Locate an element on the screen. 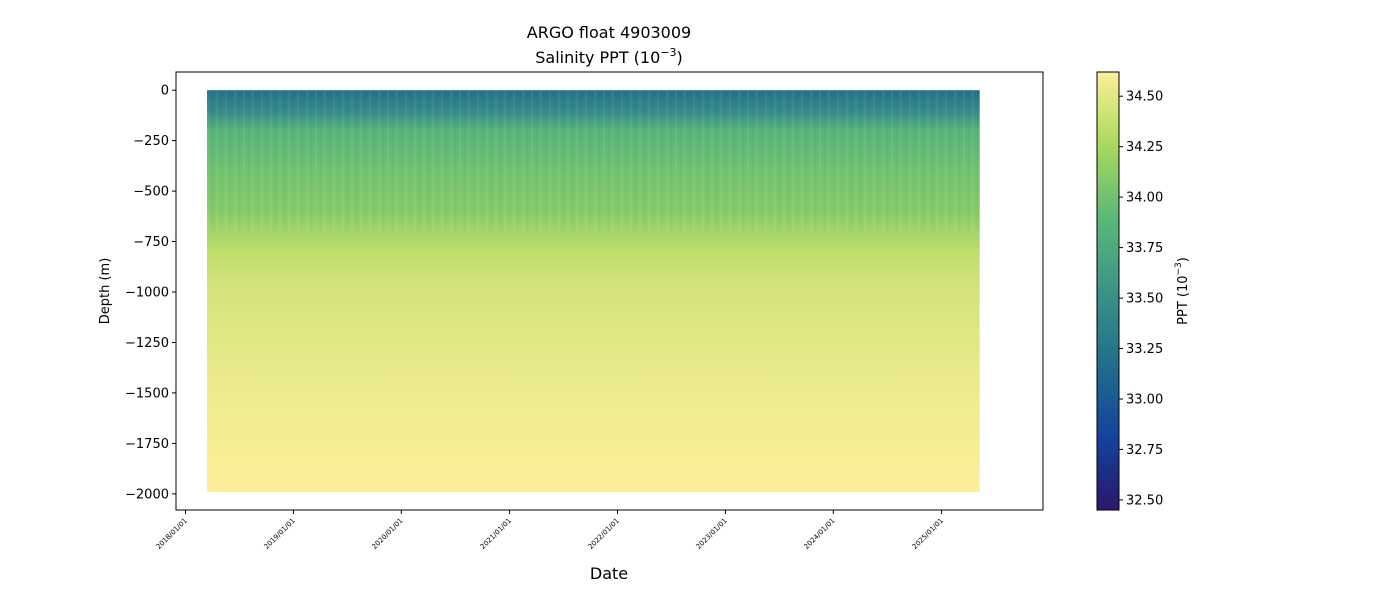  y-axis-label: Depth (m) is located at coordinates (105, 291).